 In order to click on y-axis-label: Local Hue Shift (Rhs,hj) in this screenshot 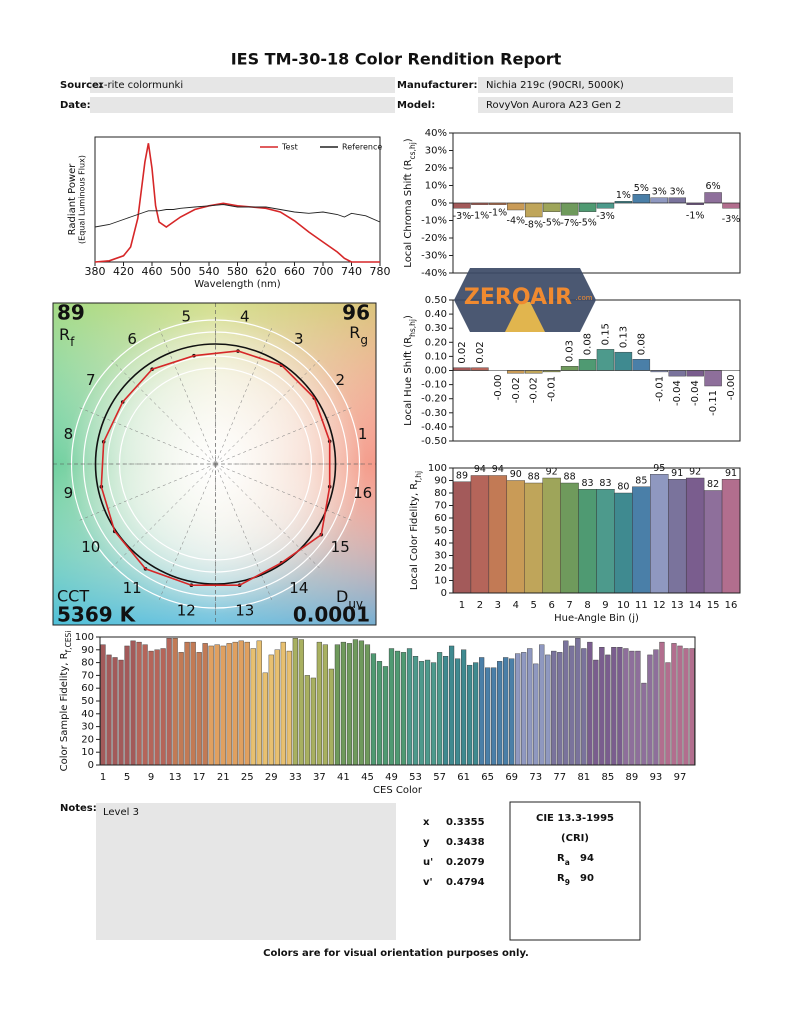, I will do `click(410, 370)`.